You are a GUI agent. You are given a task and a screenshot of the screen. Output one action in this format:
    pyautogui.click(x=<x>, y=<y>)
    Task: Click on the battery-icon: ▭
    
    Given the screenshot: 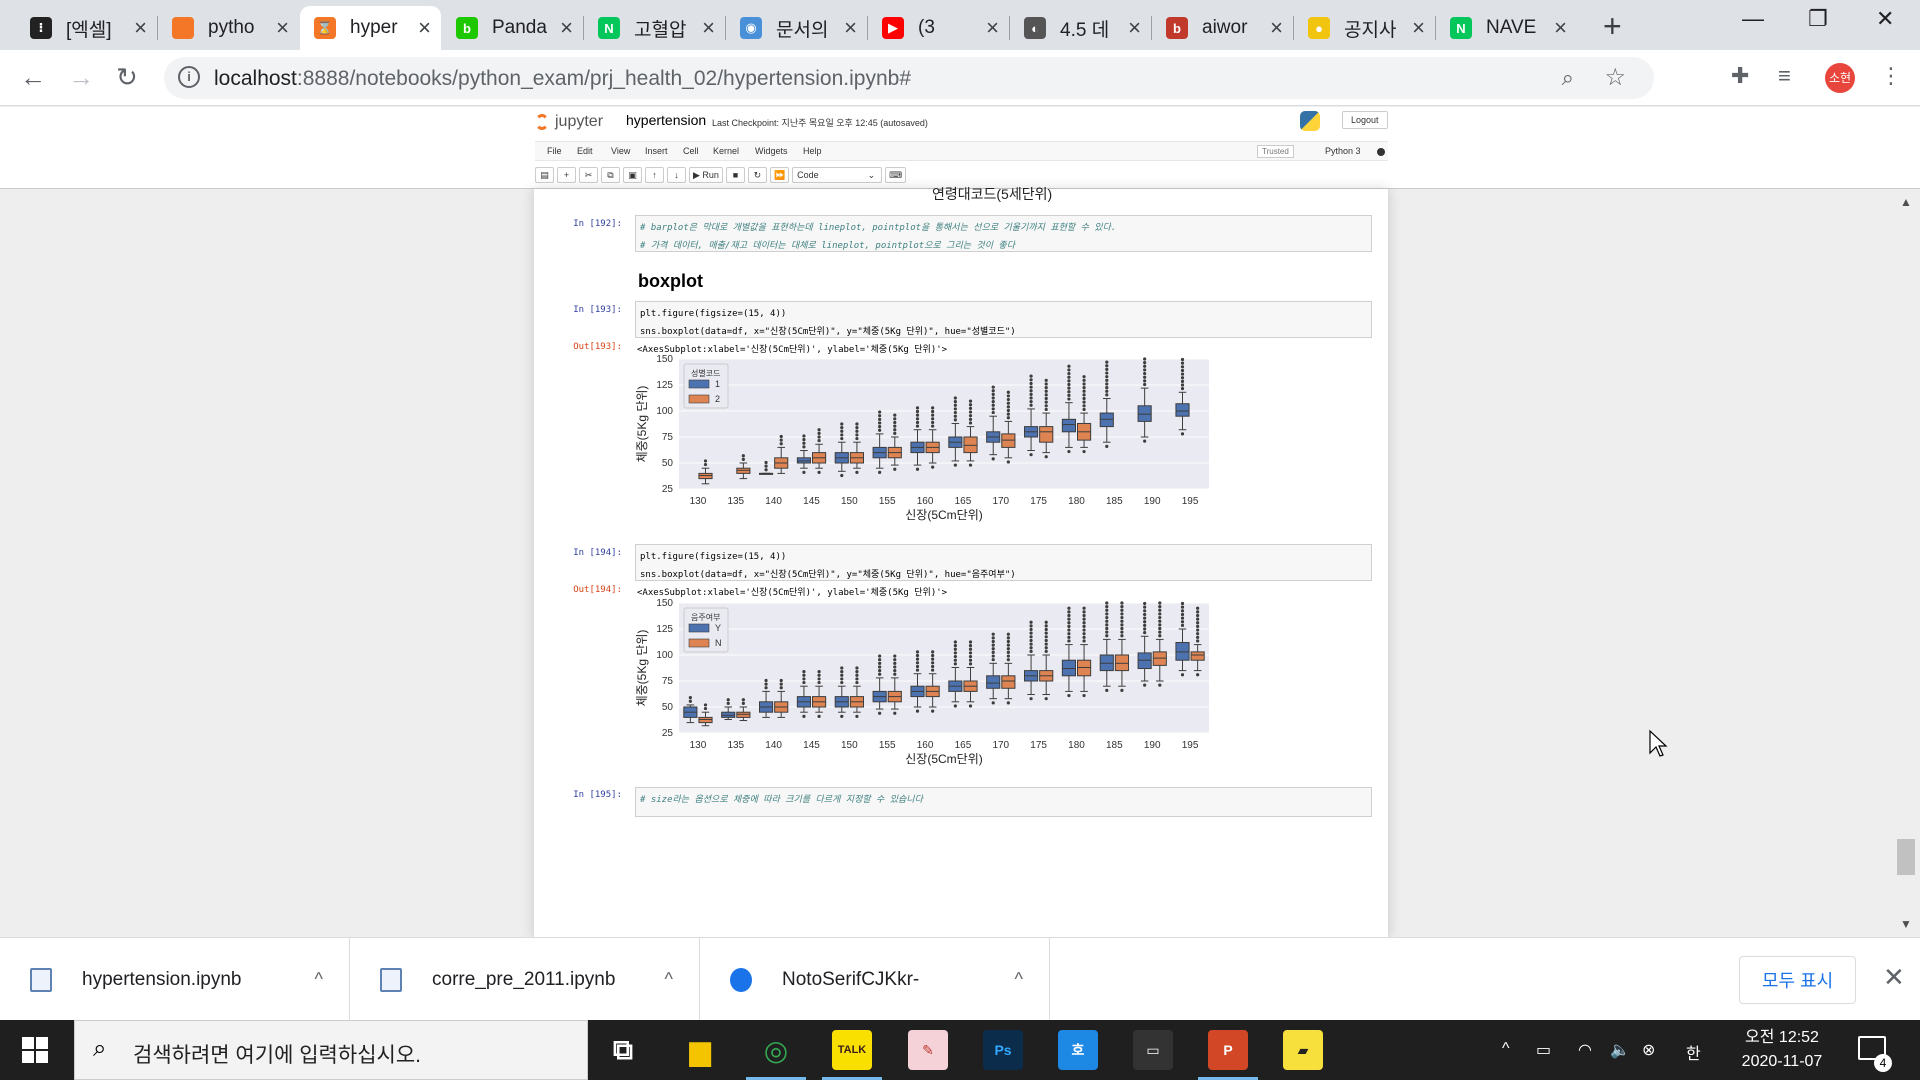 What is the action you would take?
    pyautogui.click(x=1544, y=1050)
    